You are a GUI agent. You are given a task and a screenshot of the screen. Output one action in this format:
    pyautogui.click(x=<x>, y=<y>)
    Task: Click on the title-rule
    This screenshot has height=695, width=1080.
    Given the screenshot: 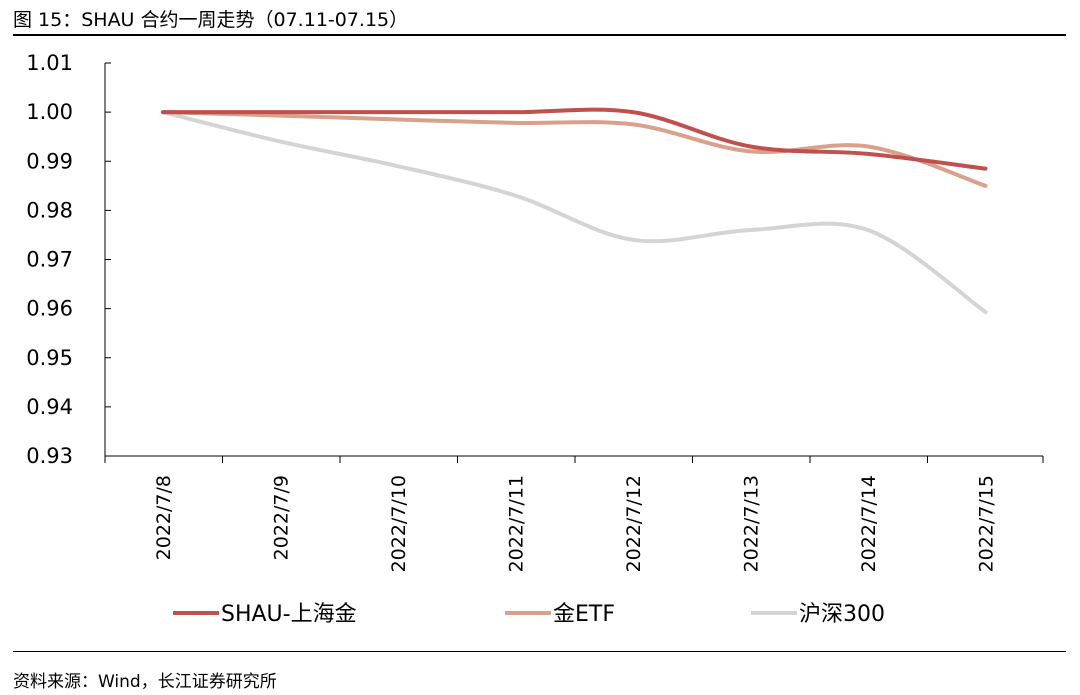 What is the action you would take?
    pyautogui.click(x=539, y=35)
    